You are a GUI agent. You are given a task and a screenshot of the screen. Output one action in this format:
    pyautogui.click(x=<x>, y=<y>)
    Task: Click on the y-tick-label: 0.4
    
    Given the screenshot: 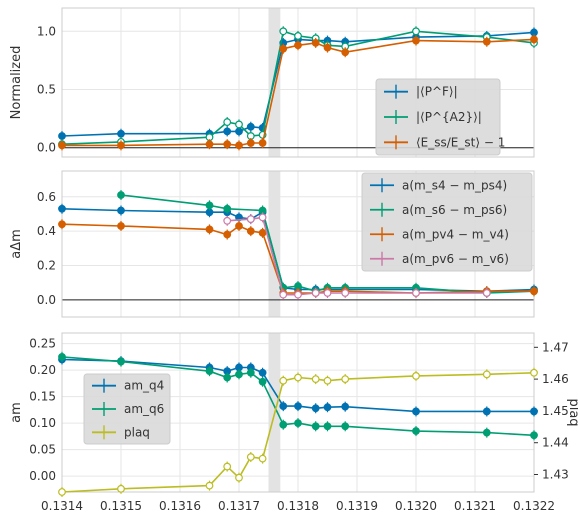 What is the action you would take?
    pyautogui.click(x=46, y=231)
    